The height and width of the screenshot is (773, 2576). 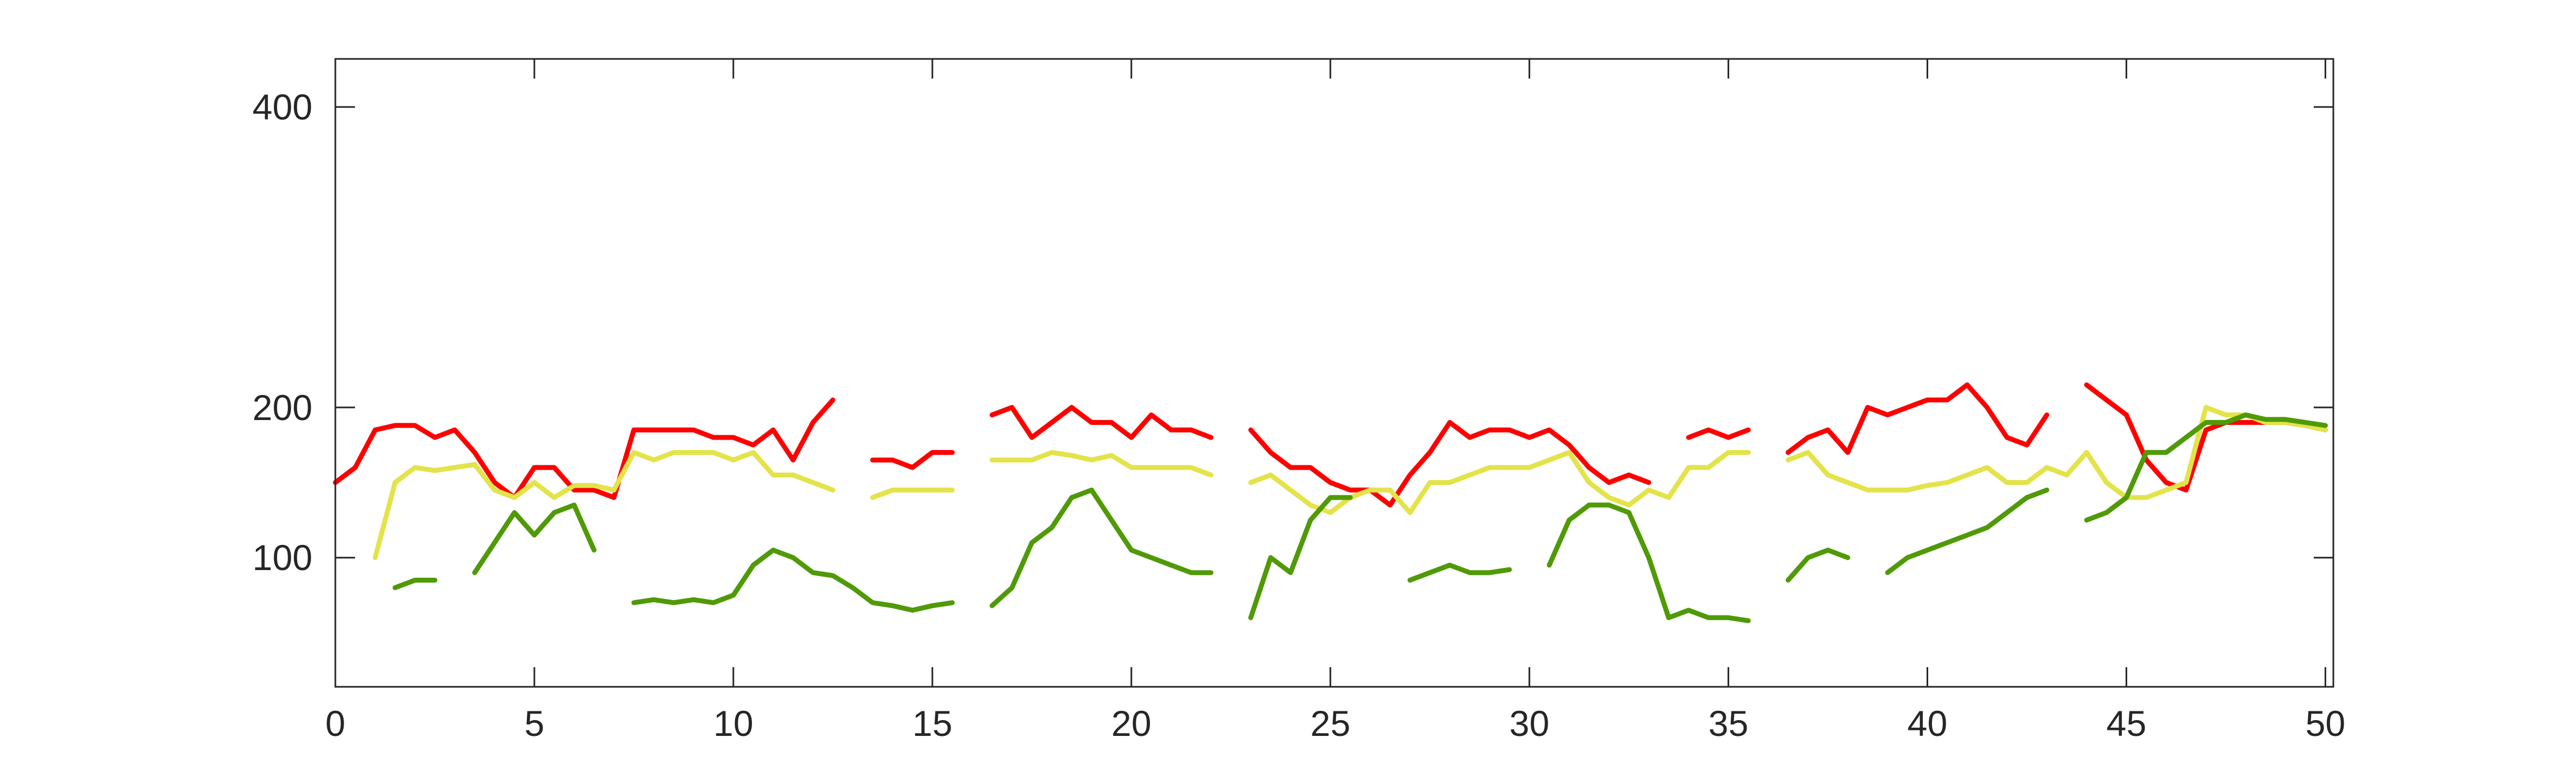 What do you see at coordinates (282, 107) in the screenshot?
I see `y-tick-label: 400` at bounding box center [282, 107].